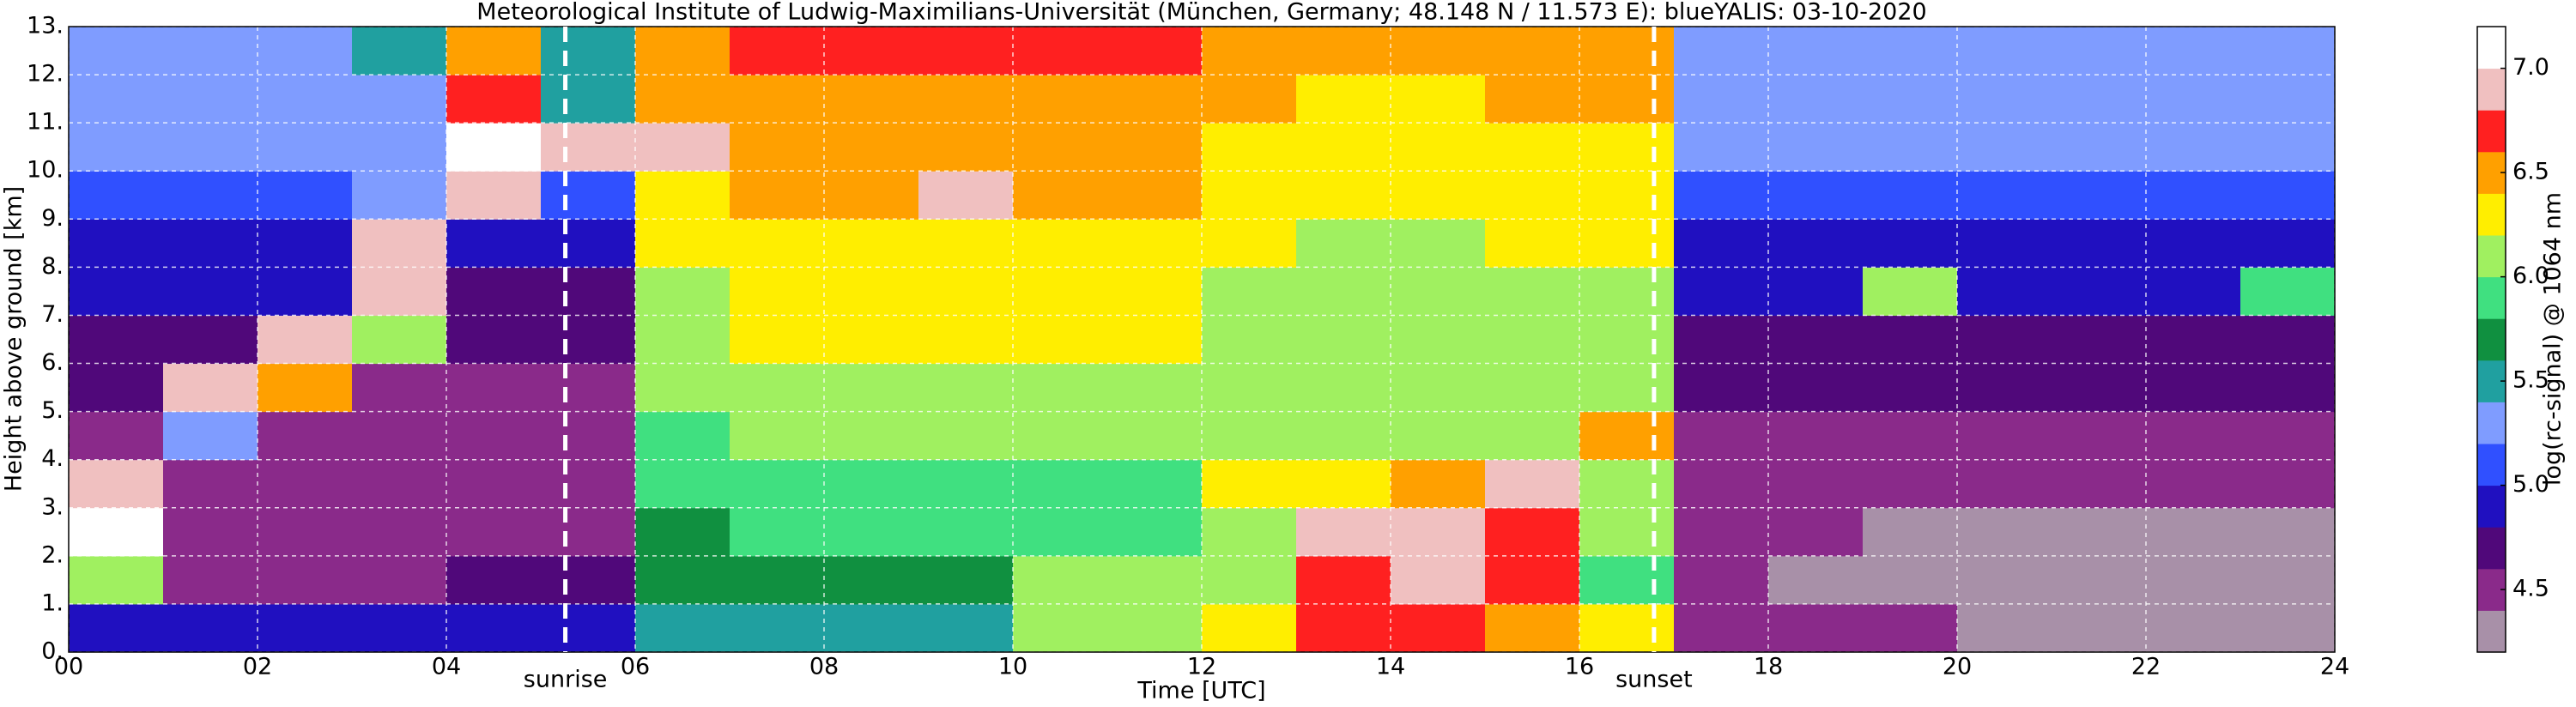  Describe the element at coordinates (824, 667) in the screenshot. I see `x-tick-label: 08` at that location.